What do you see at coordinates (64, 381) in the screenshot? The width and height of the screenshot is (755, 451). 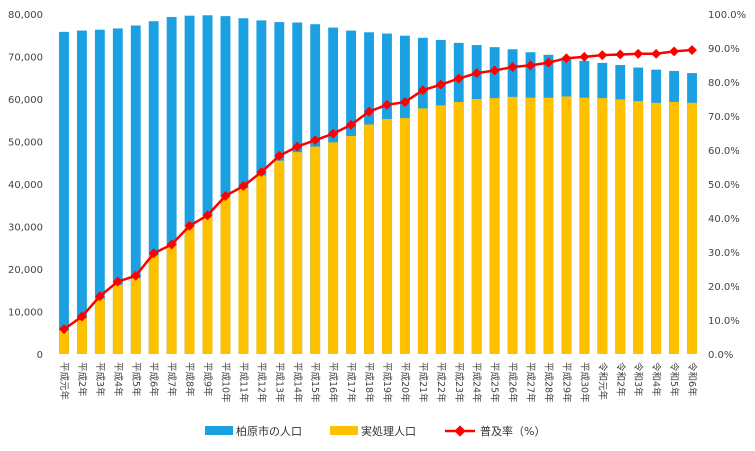 I see `category-label-0: 平成元年` at bounding box center [64, 381].